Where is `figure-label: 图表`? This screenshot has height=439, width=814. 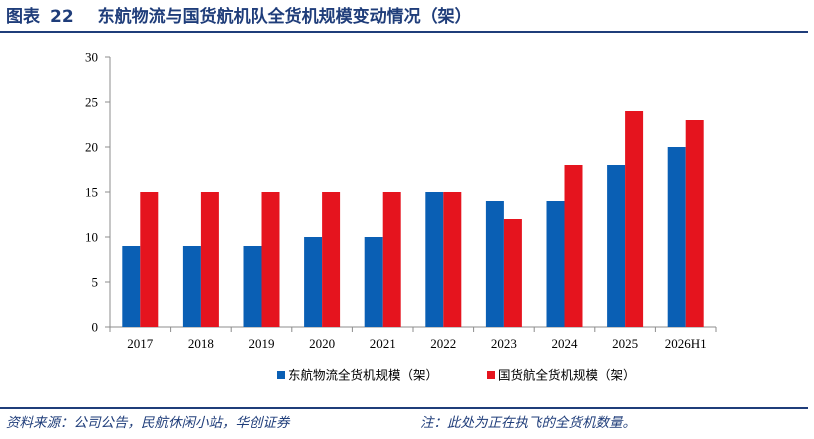
figure-label: 图表 is located at coordinates (23, 17).